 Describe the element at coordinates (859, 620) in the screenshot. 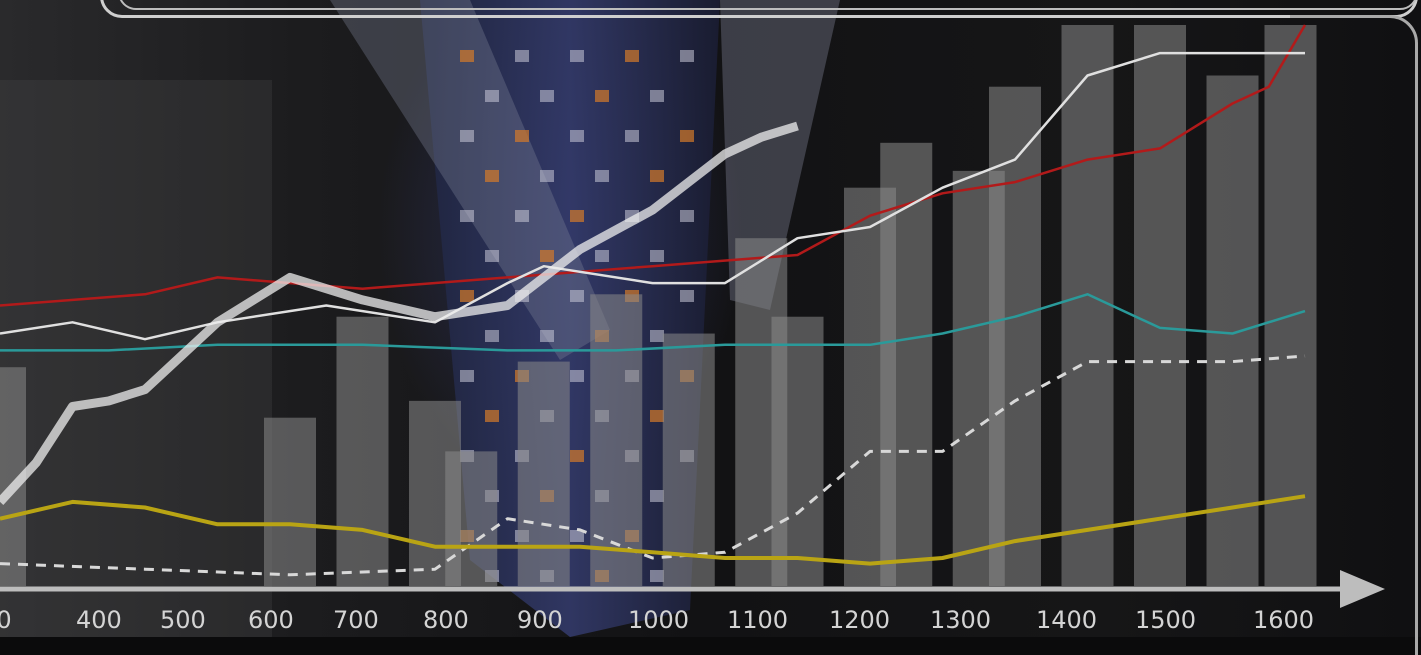

I see `x-tick-label: 1200` at that location.